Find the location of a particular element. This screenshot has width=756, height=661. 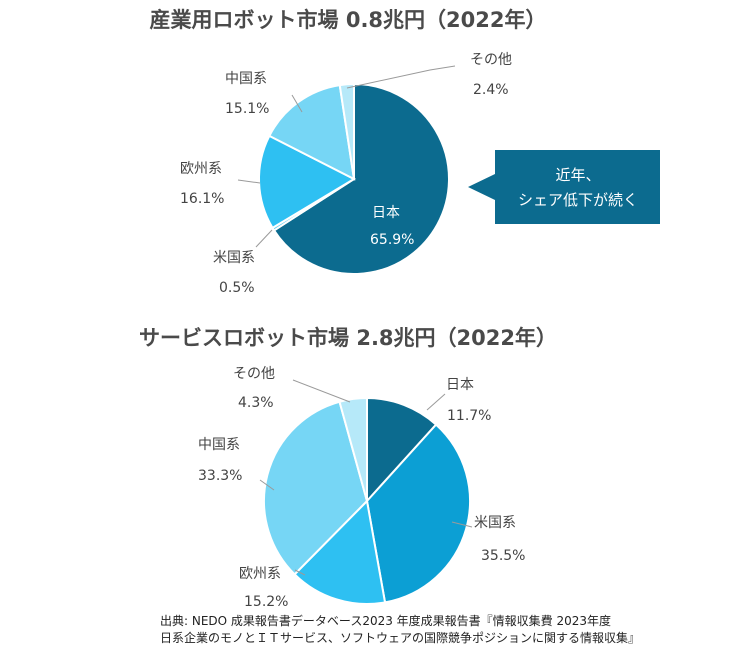

service-pie is located at coordinates (367, 500).